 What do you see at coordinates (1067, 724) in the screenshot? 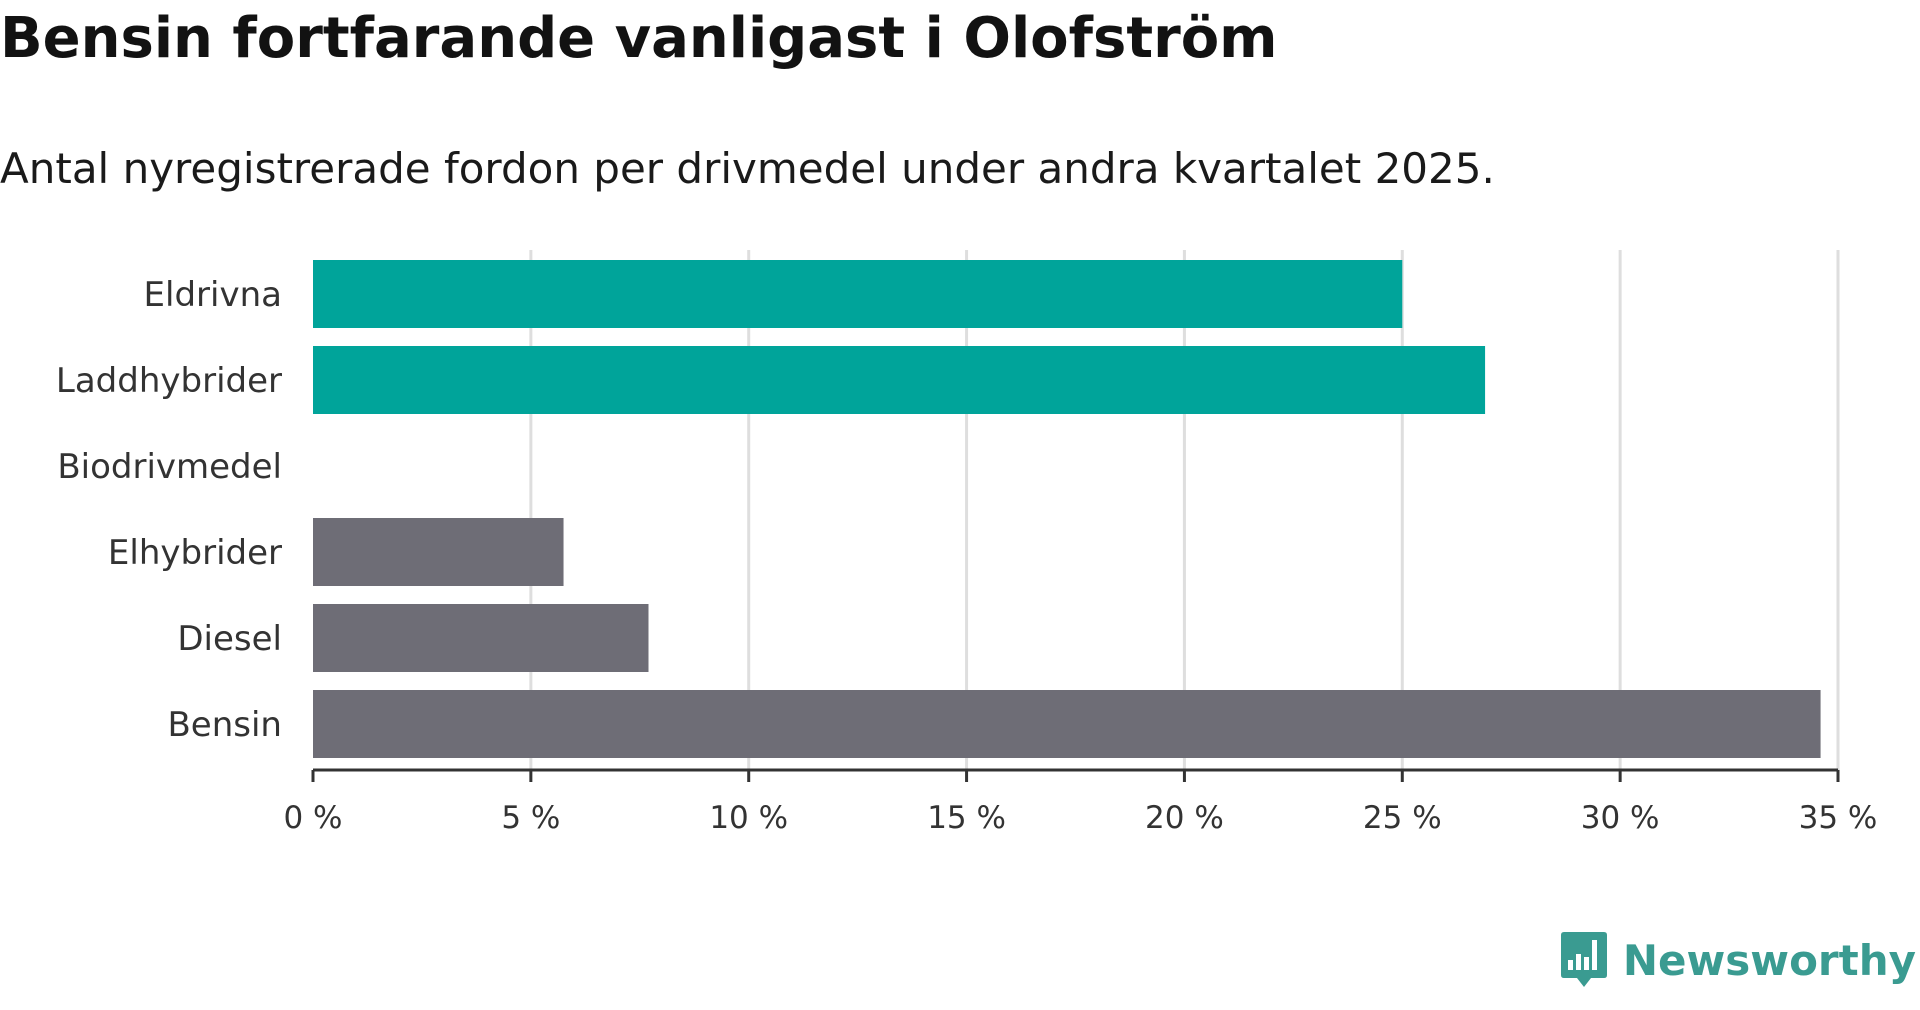
I see `bar-bensin` at bounding box center [1067, 724].